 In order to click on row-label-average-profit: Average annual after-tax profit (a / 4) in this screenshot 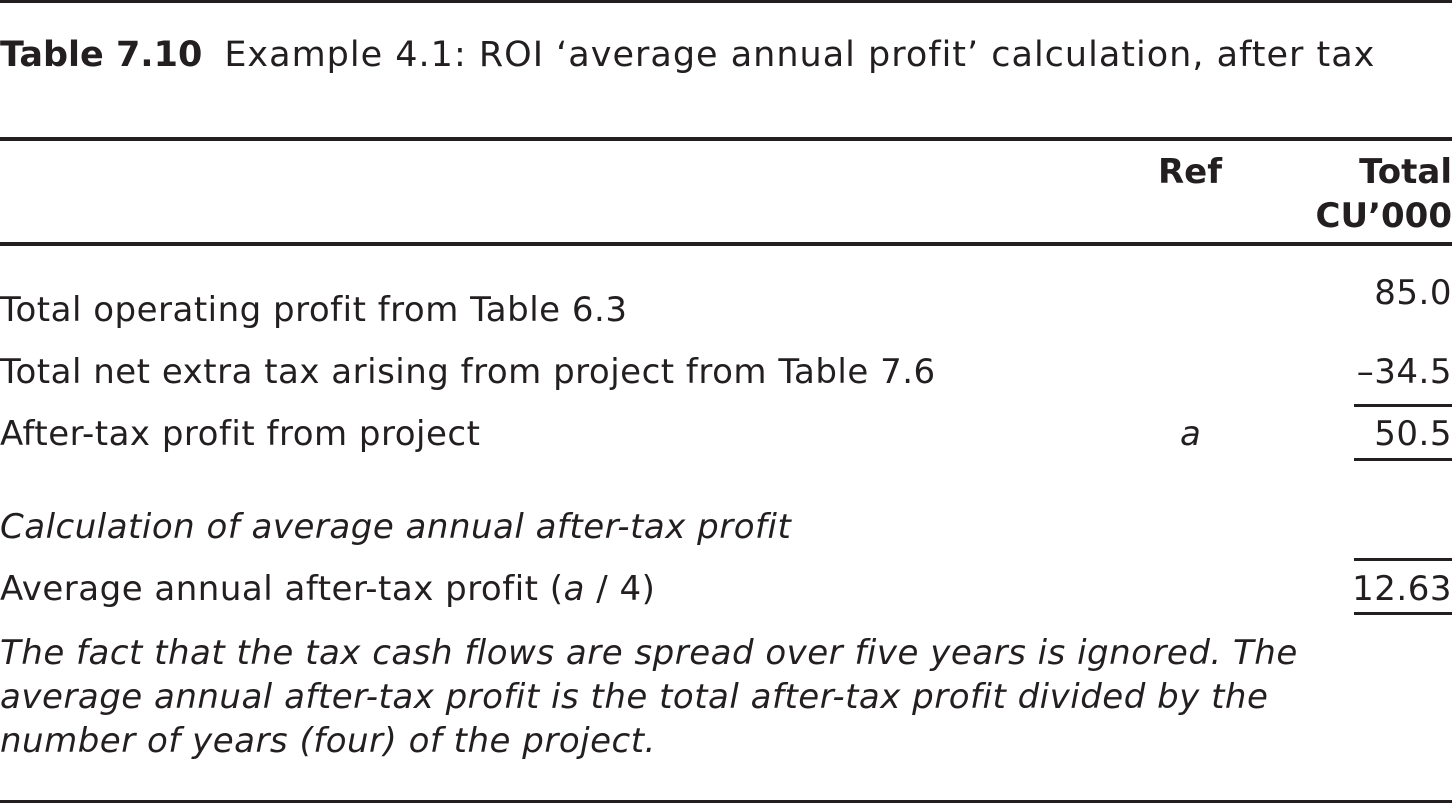, I will do `click(327, 589)`.